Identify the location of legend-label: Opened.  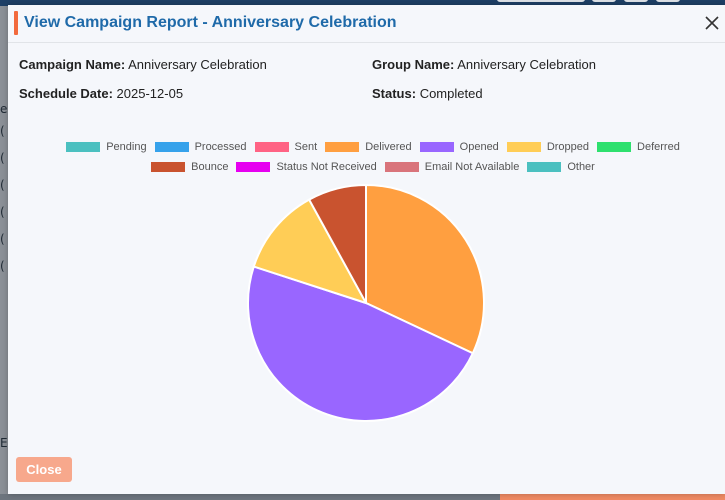
(479, 147).